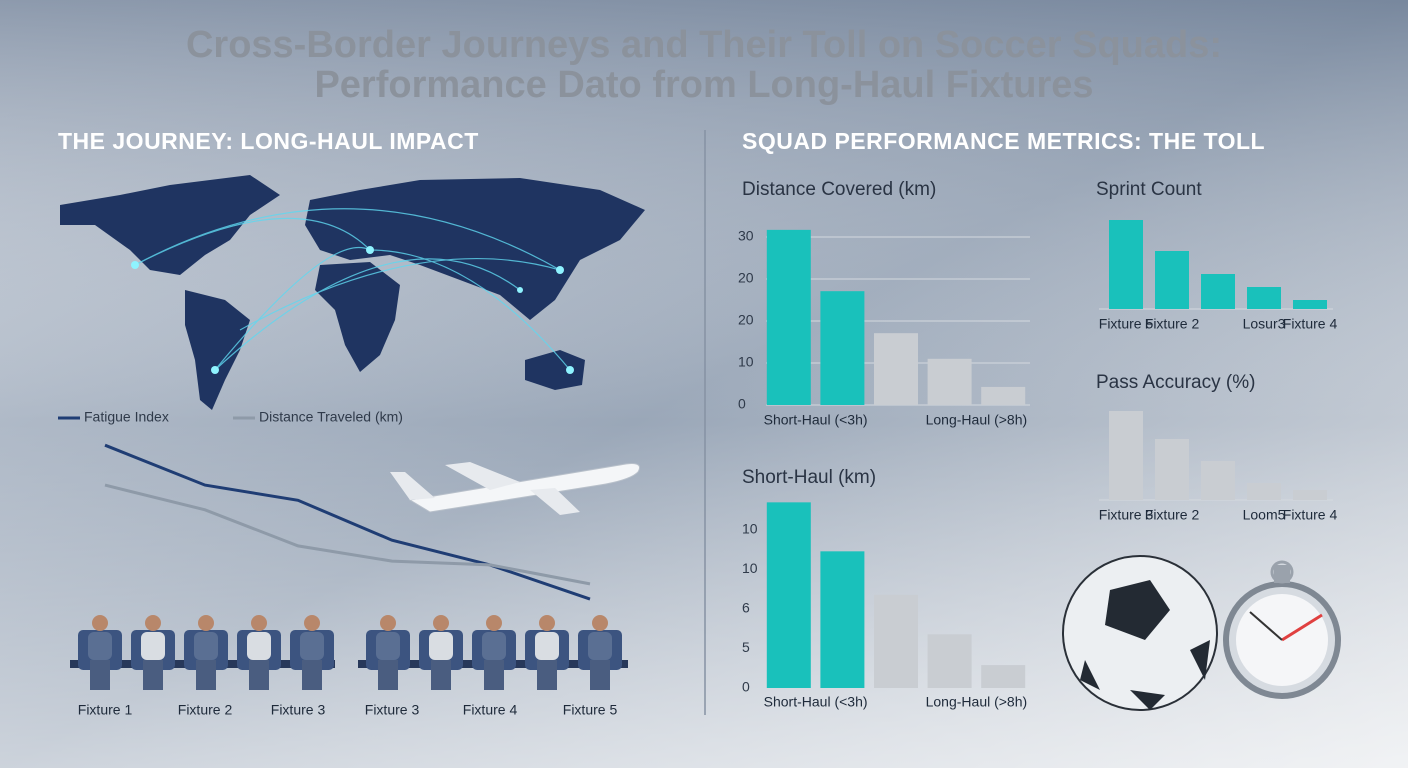 The height and width of the screenshot is (768, 1408). I want to click on legend-label: Distance Traveled (km), so click(331, 417).